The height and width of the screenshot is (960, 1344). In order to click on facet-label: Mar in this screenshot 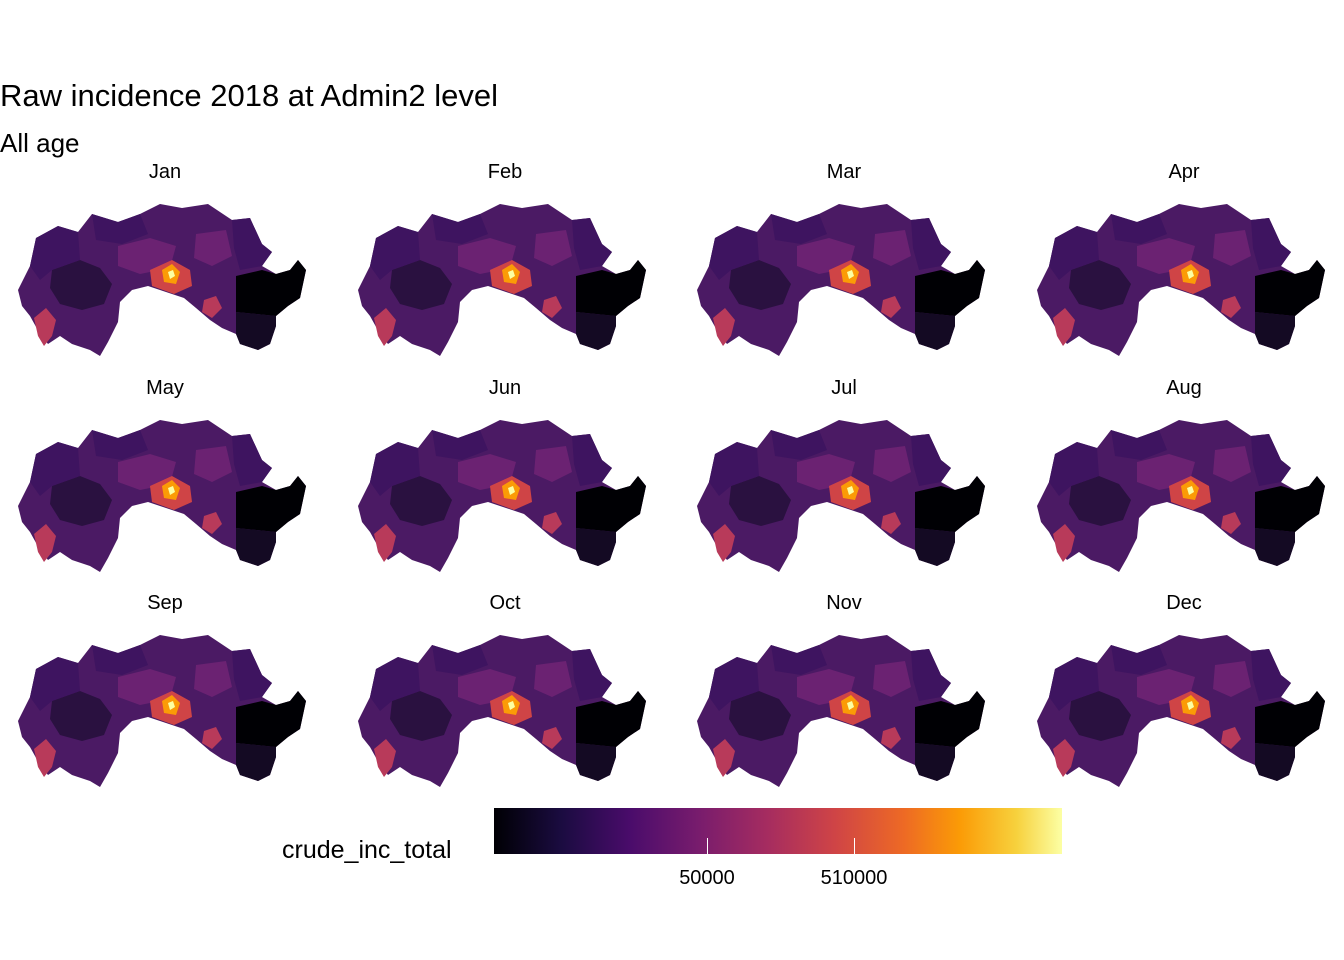, I will do `click(844, 172)`.